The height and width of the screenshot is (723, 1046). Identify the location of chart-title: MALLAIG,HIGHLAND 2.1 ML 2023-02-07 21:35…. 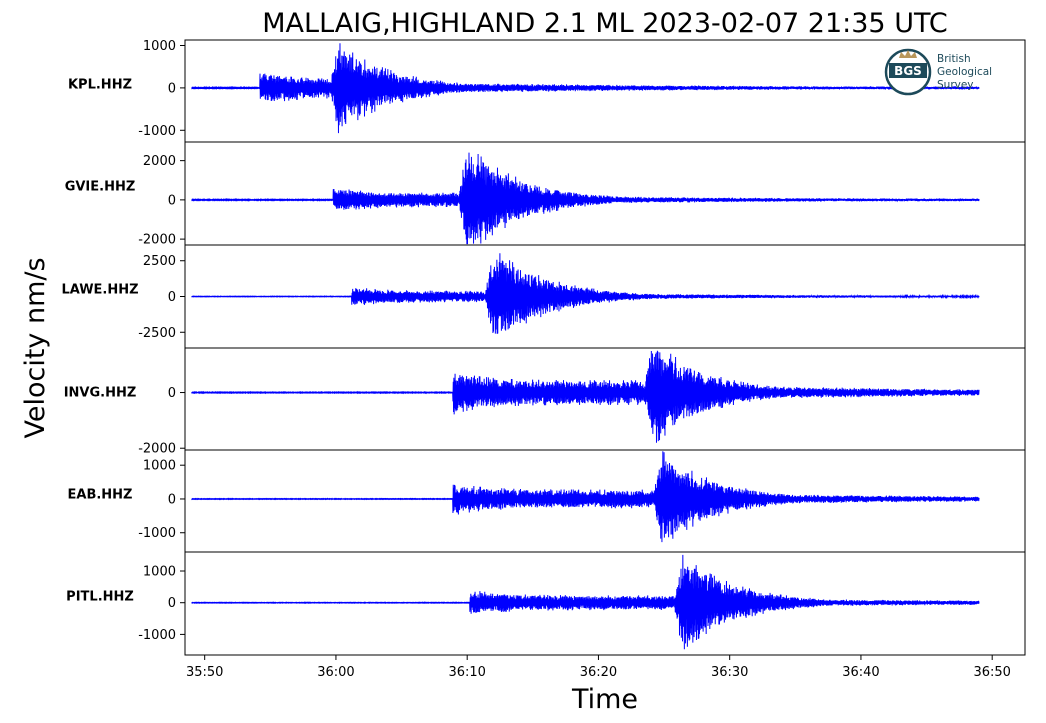
(604, 23).